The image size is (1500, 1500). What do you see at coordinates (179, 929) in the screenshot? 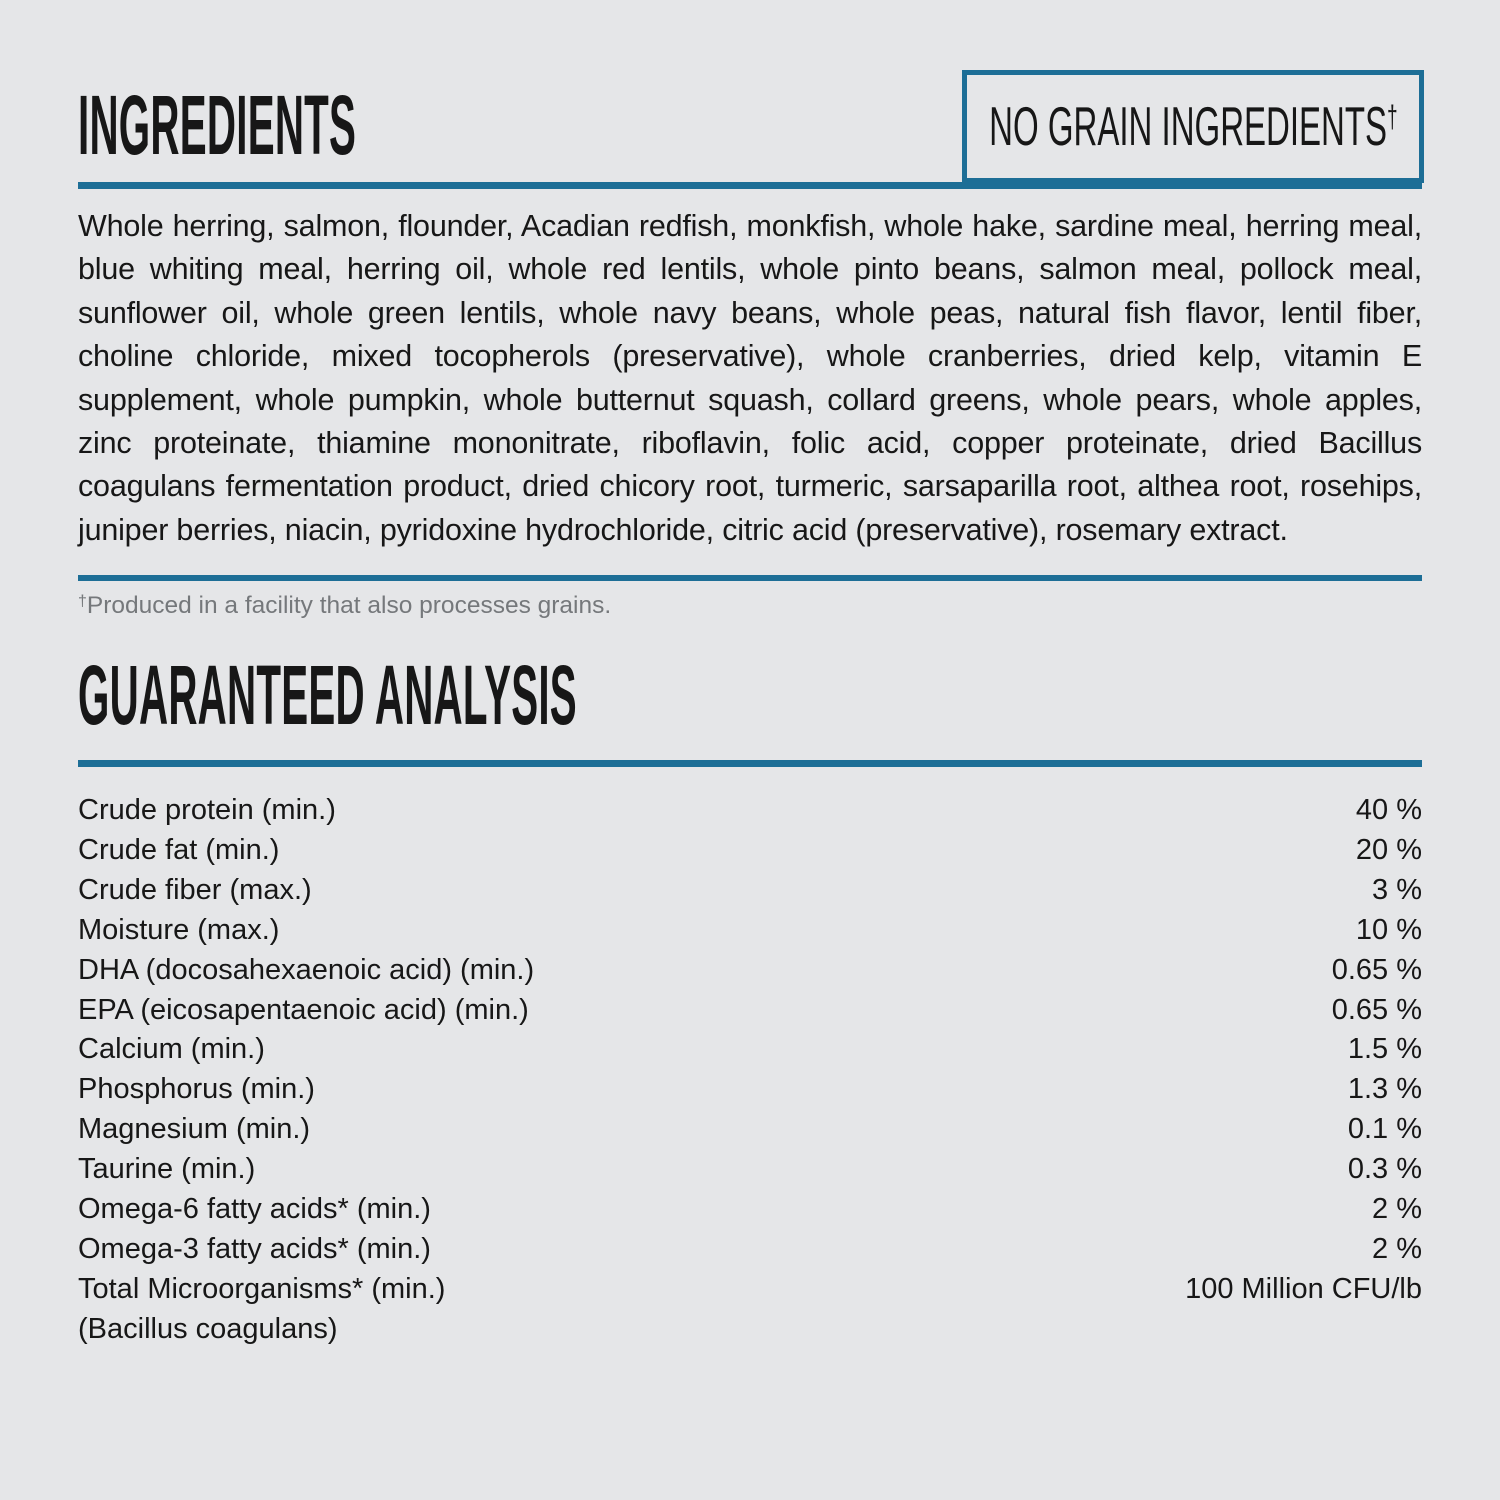
I see `analysis-row-label: Moisture (max.)` at bounding box center [179, 929].